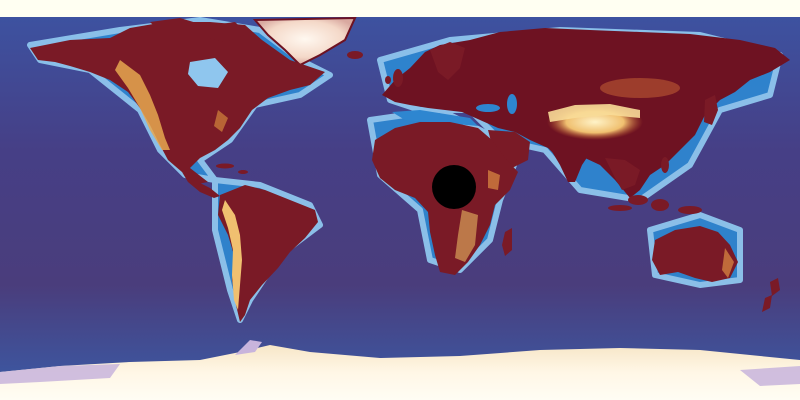 This screenshot has width=800, height=400. I want to click on great-dividing-range, so click(728, 263).